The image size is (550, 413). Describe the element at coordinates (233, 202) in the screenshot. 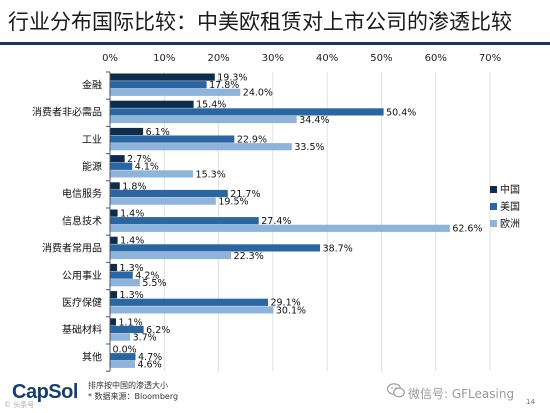

I see `data-label: 19.5%` at that location.